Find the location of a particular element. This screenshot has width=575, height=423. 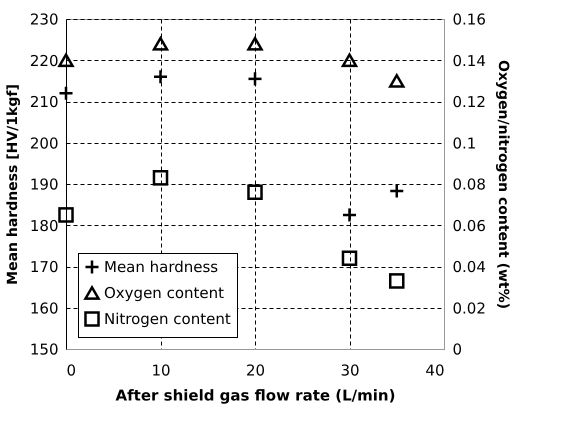

y-tick-label: 200 is located at coordinates (44, 143).